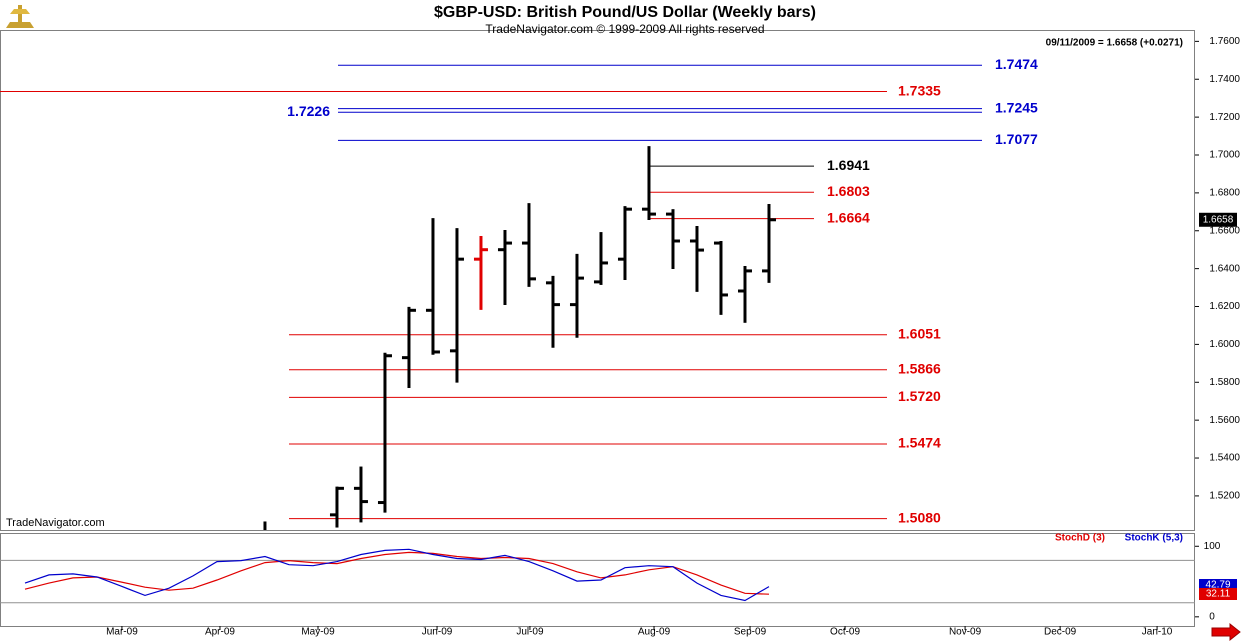 The width and height of the screenshot is (1250, 643). What do you see at coordinates (1016, 64) in the screenshot?
I see `level-label: 1.7474` at bounding box center [1016, 64].